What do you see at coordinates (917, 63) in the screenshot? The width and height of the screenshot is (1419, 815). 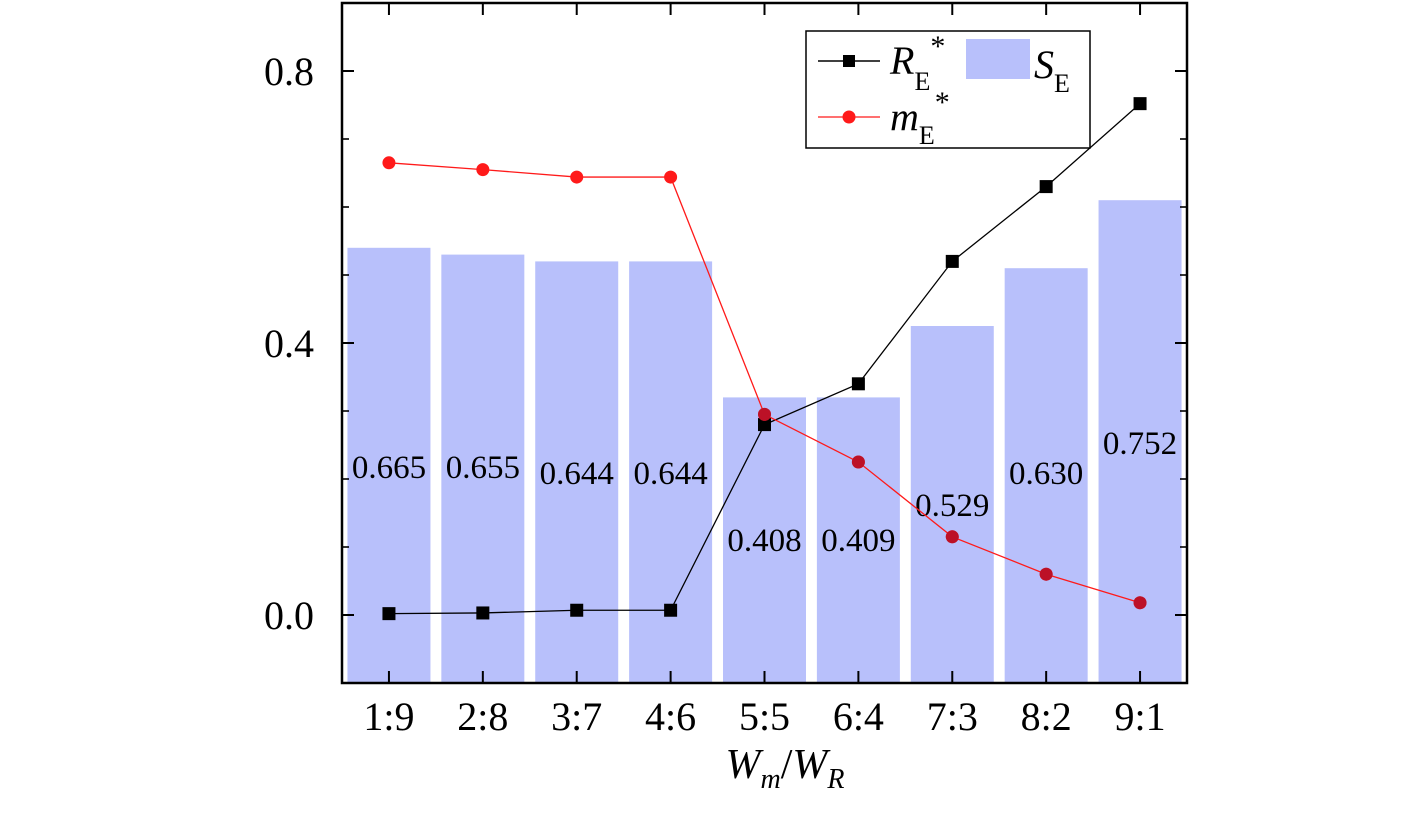 I see `legend-r-label: RE*` at bounding box center [917, 63].